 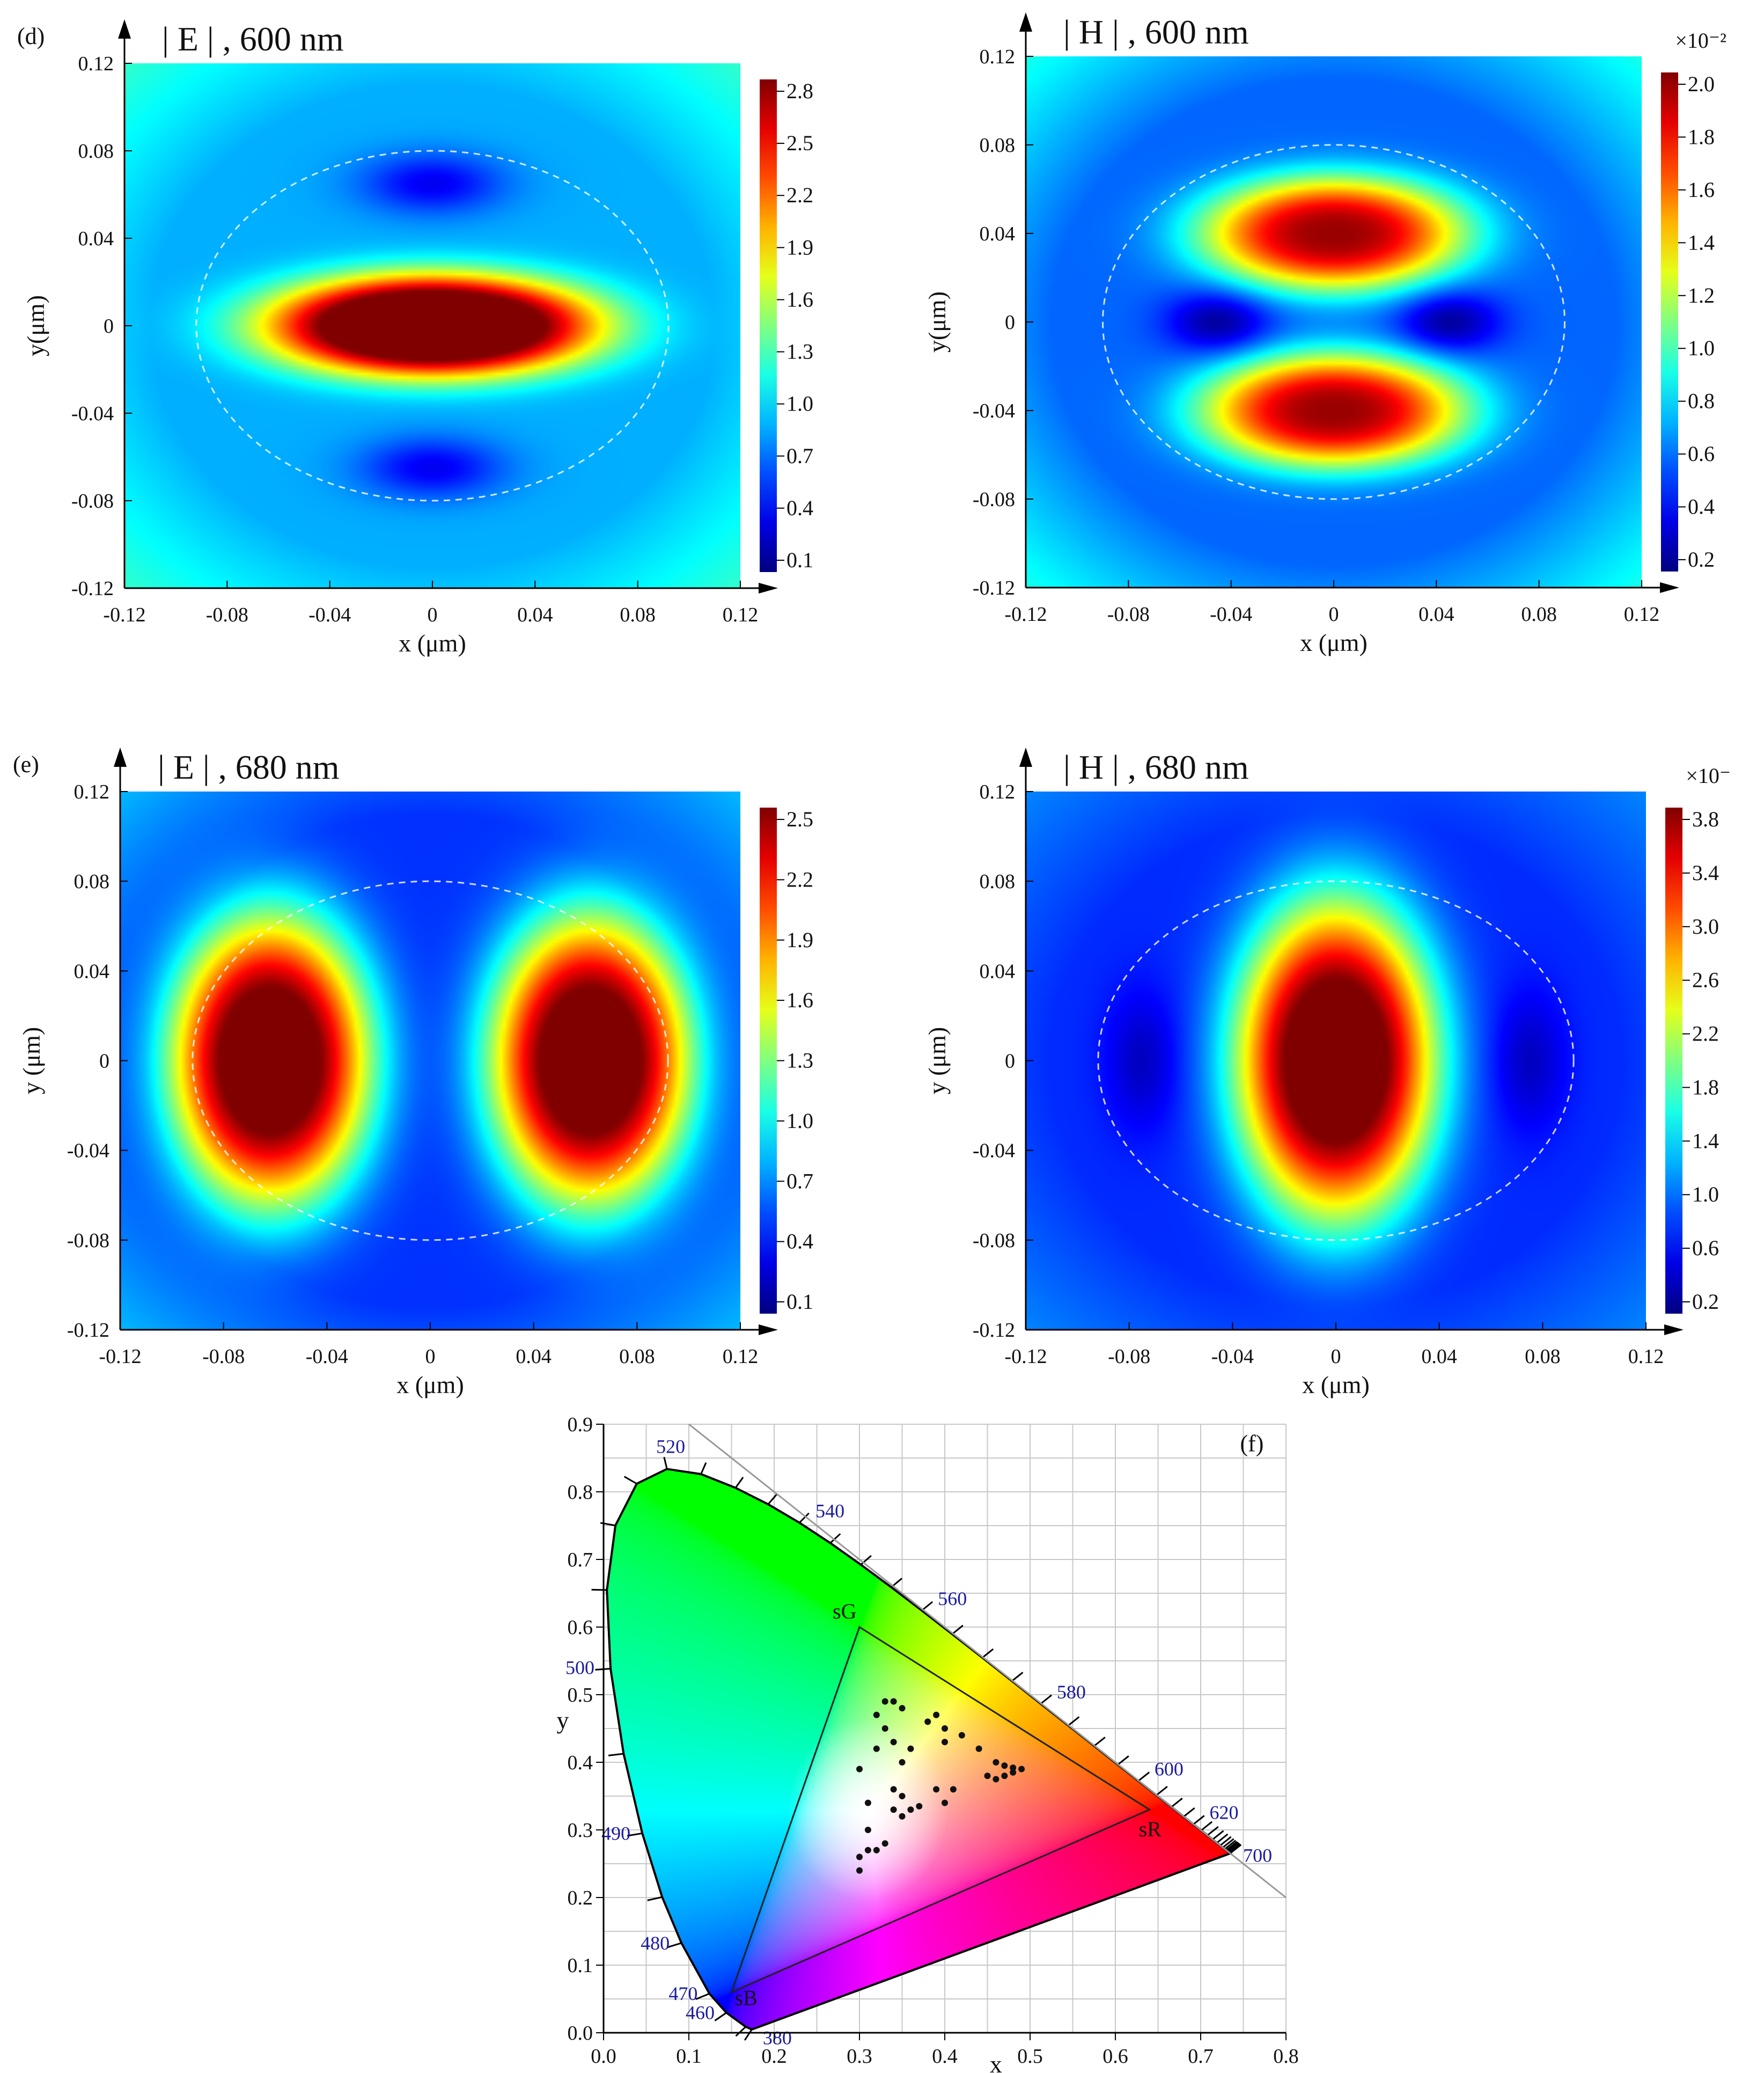 What do you see at coordinates (1705, 819) in the screenshot?
I see `colorbar-tick-label: 3.8` at bounding box center [1705, 819].